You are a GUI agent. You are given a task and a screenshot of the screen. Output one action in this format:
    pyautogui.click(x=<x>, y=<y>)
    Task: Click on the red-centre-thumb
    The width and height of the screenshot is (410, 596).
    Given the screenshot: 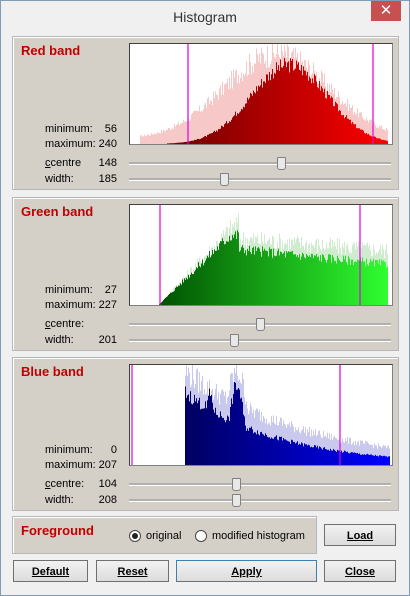 What is the action you would take?
    pyautogui.click(x=281, y=163)
    